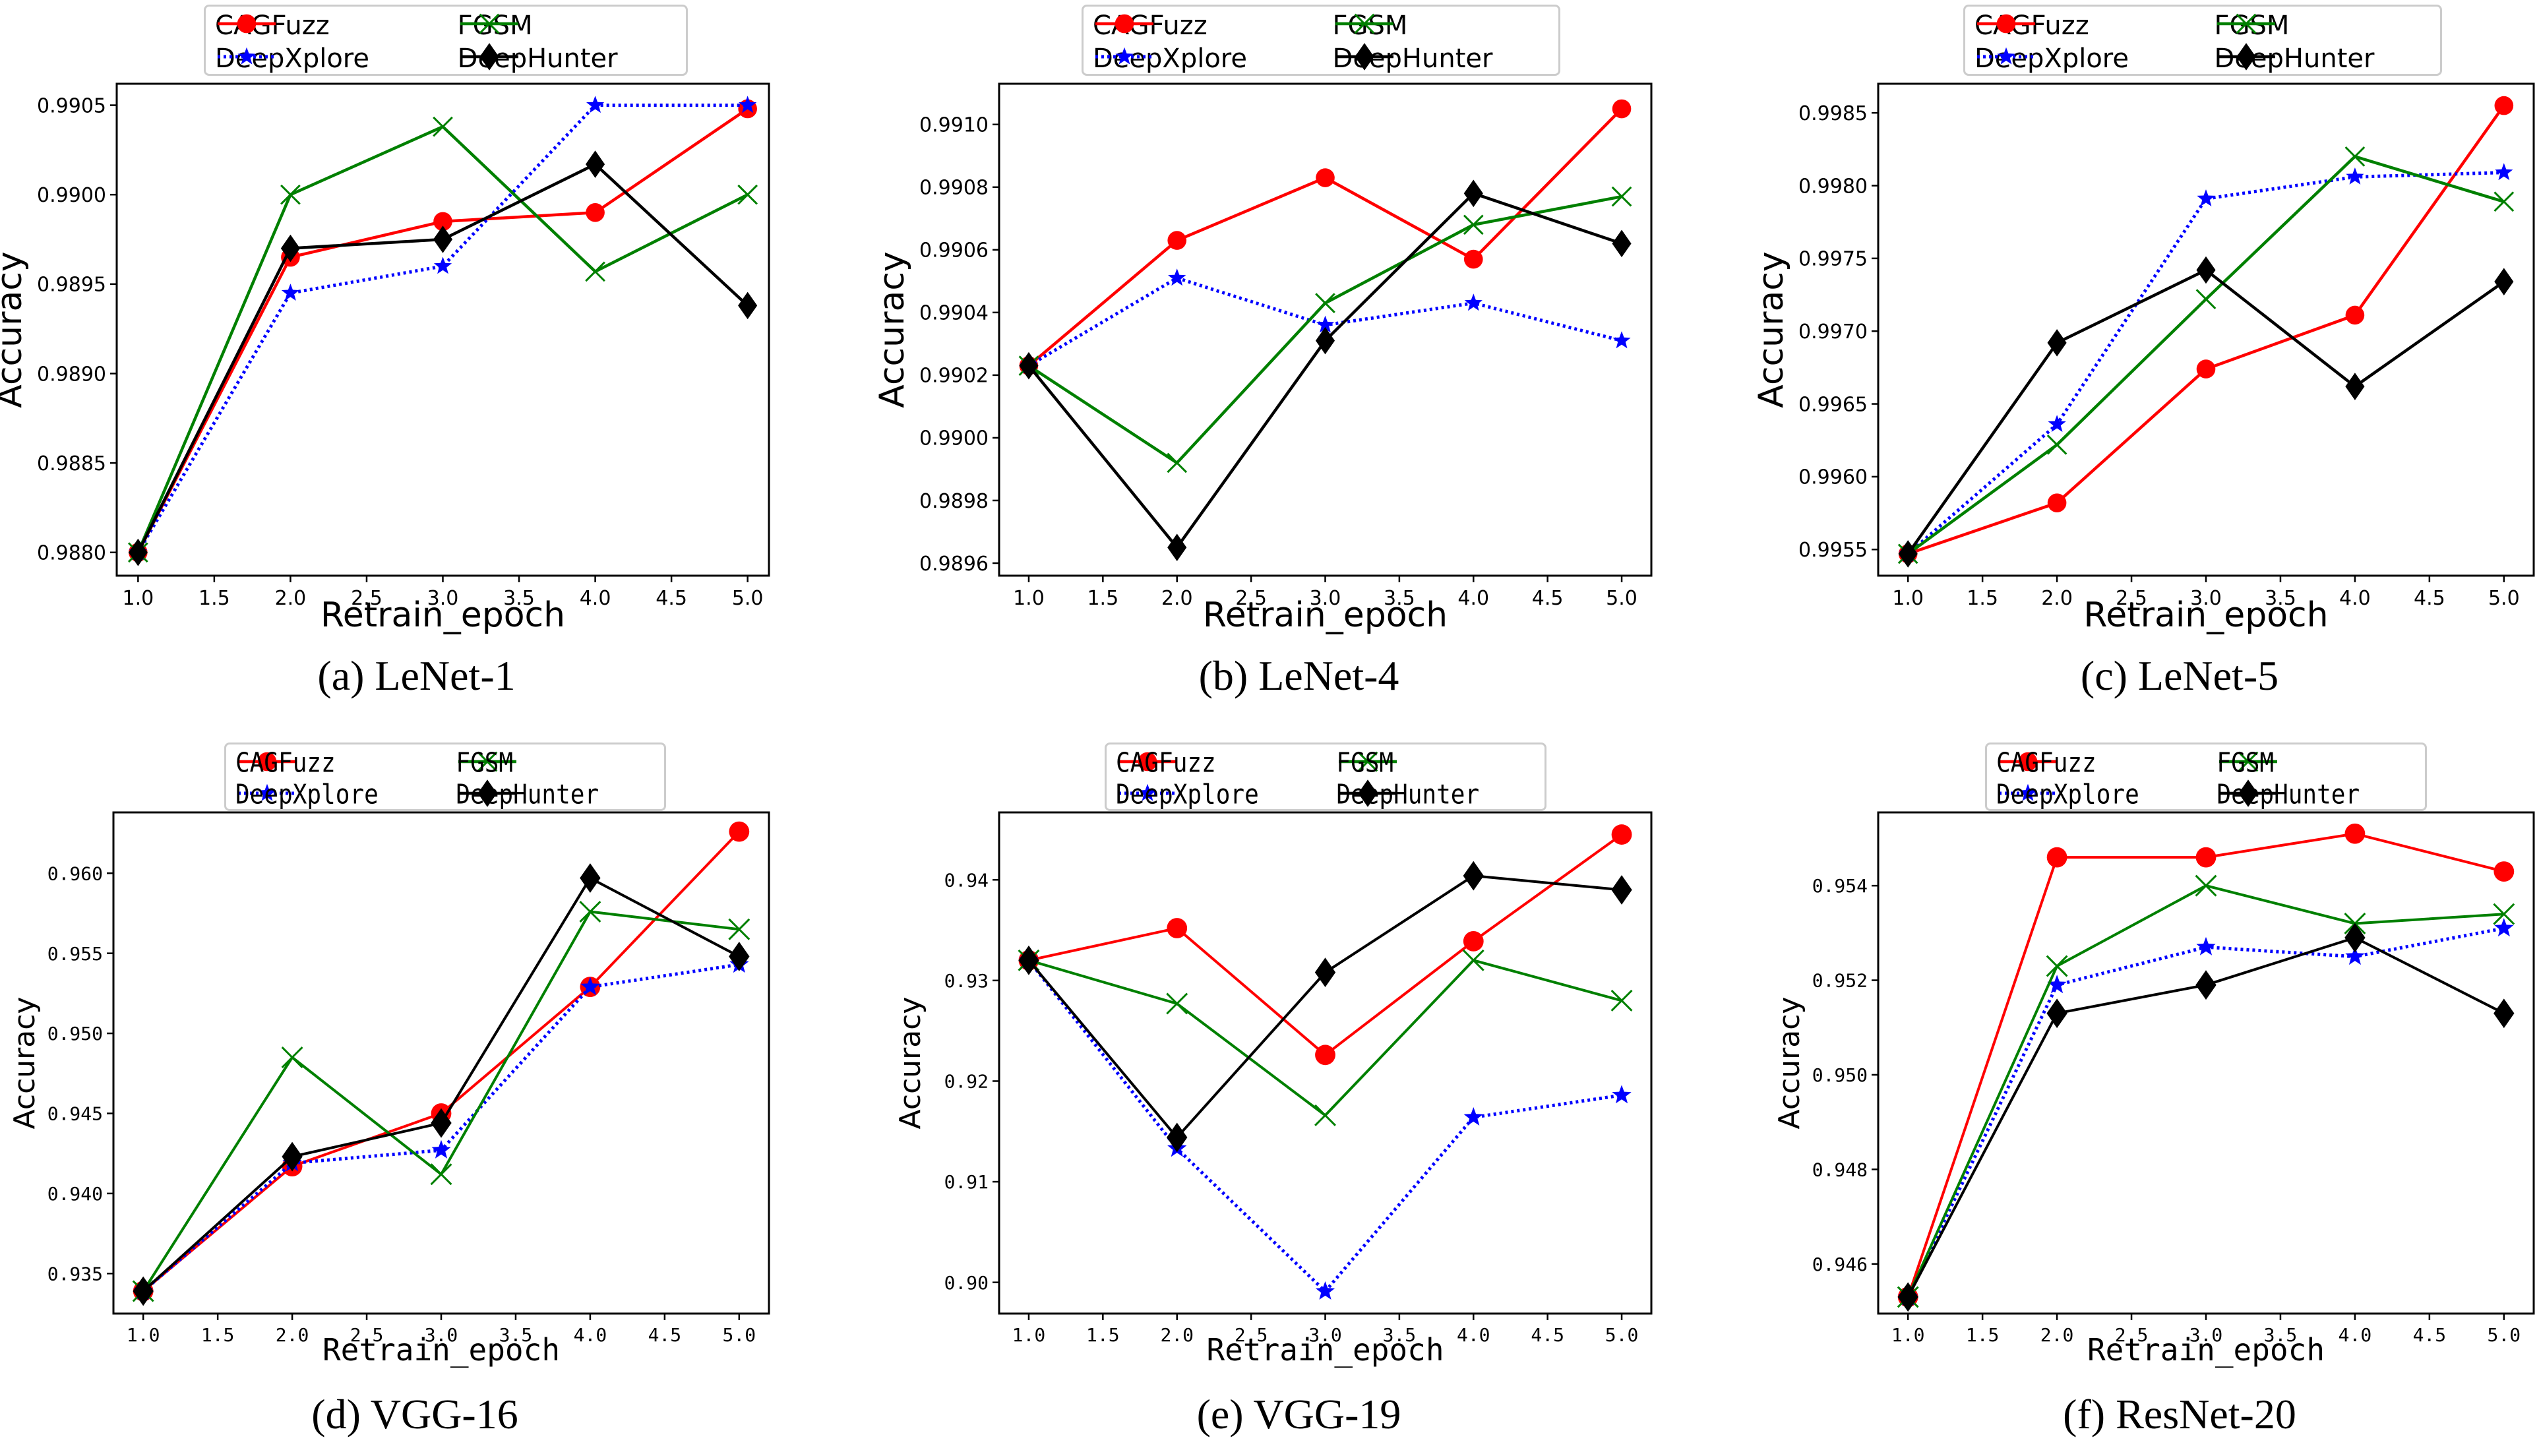  Describe the element at coordinates (954, 313) in the screenshot. I see `y-tick-label: 0.9904` at that location.